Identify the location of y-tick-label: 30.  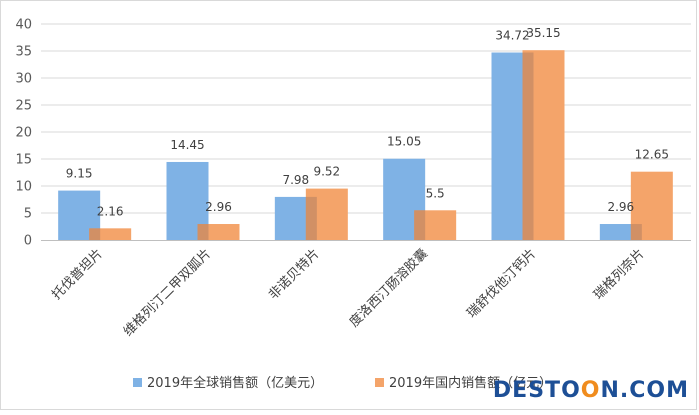
(23, 79).